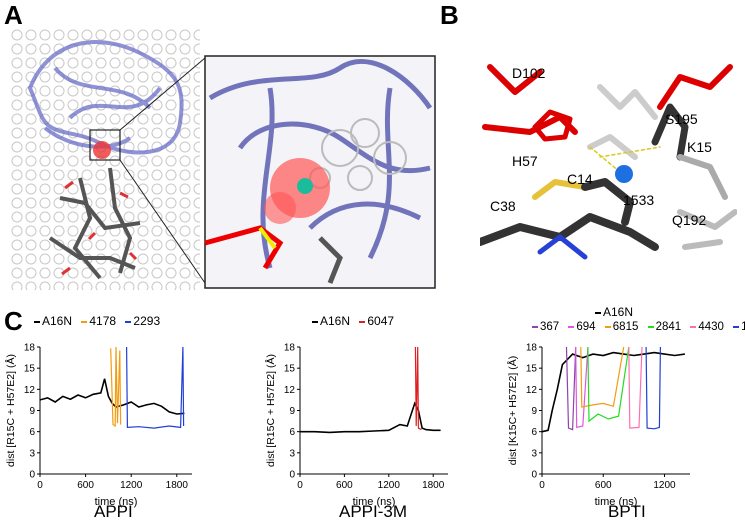 This screenshot has height=527, width=745. What do you see at coordinates (376, 321) in the screenshot?
I see `legend-item: 6047` at bounding box center [376, 321].